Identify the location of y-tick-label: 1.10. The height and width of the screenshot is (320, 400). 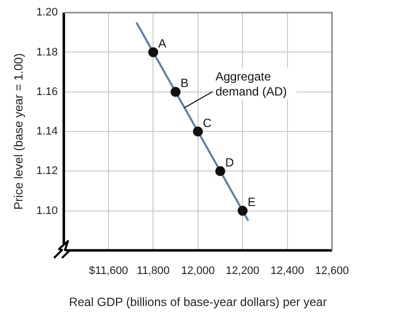
(47, 210).